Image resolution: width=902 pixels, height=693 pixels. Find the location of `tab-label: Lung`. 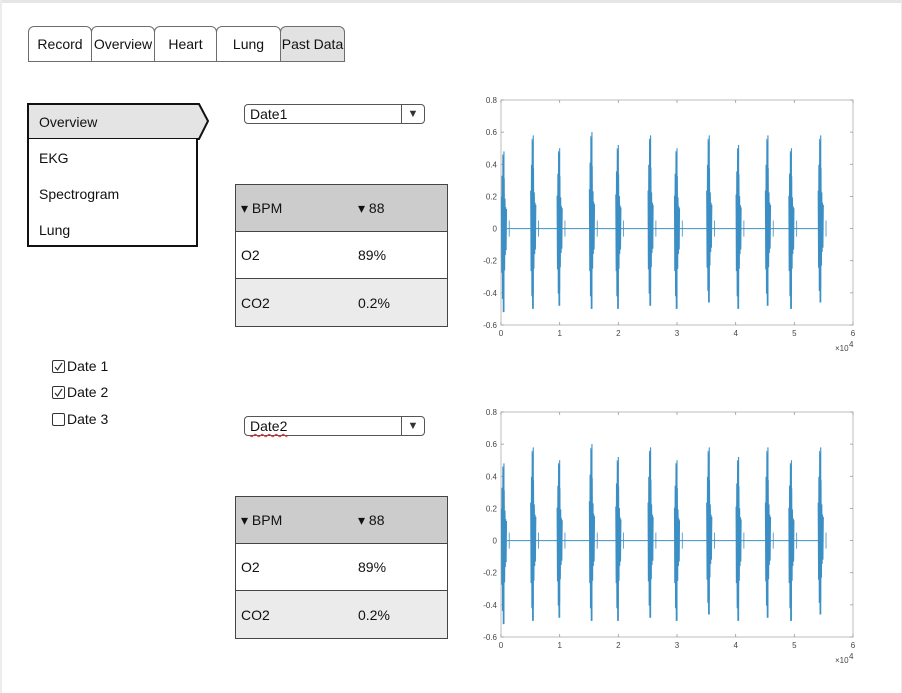

tab-label: Lung is located at coordinates (248, 44).